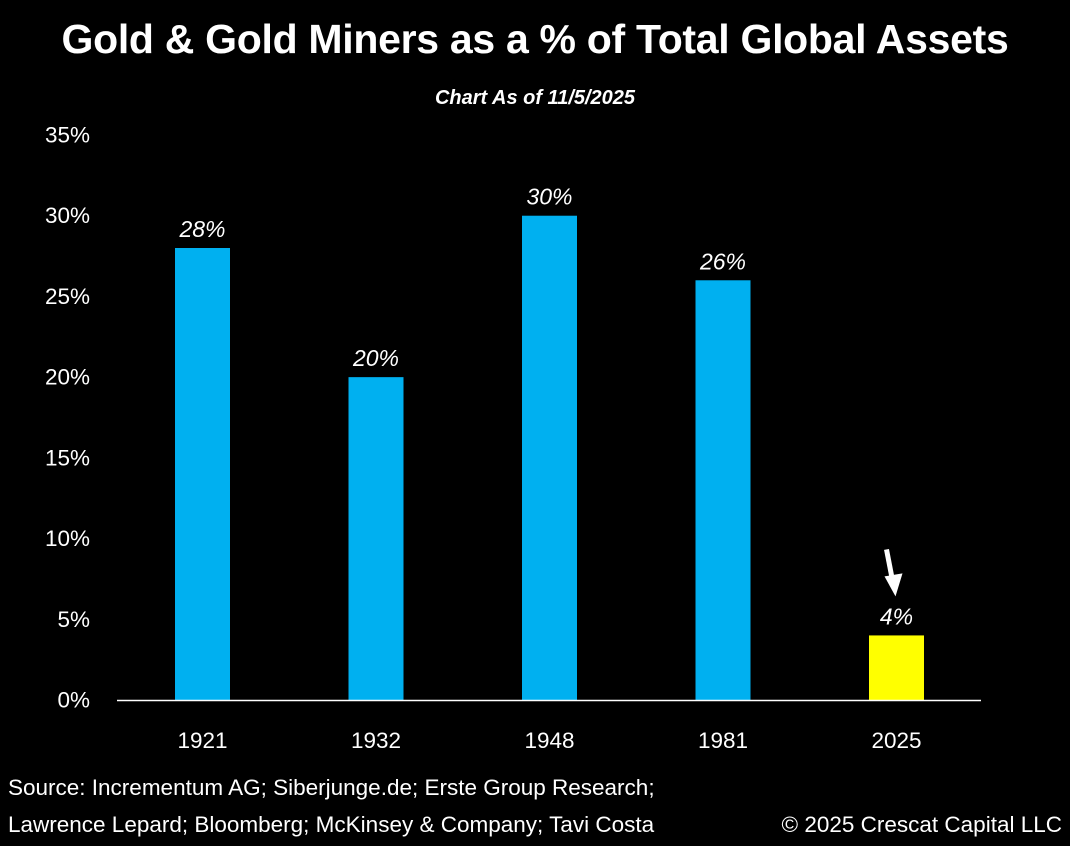  I want to click on y-tick-label: 20%, so click(67, 377).